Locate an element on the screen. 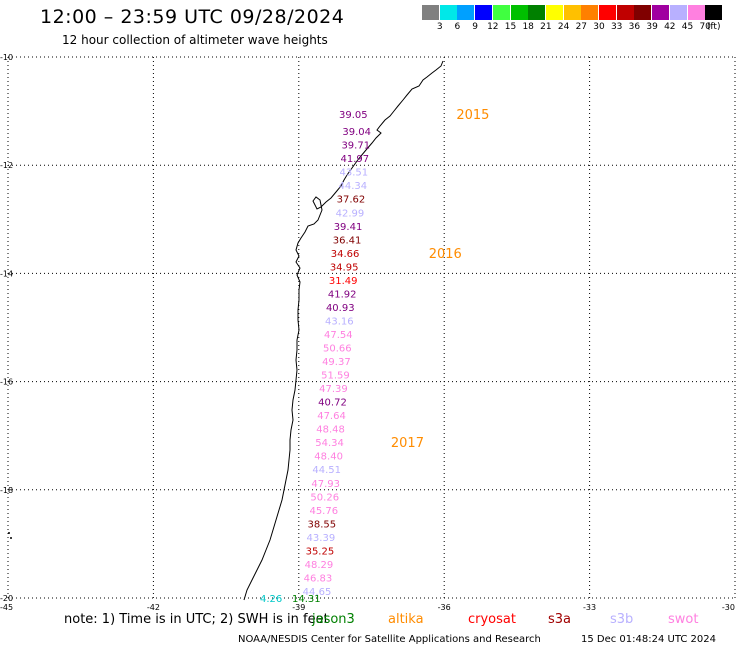  legend-label: 36 is located at coordinates (634, 27).